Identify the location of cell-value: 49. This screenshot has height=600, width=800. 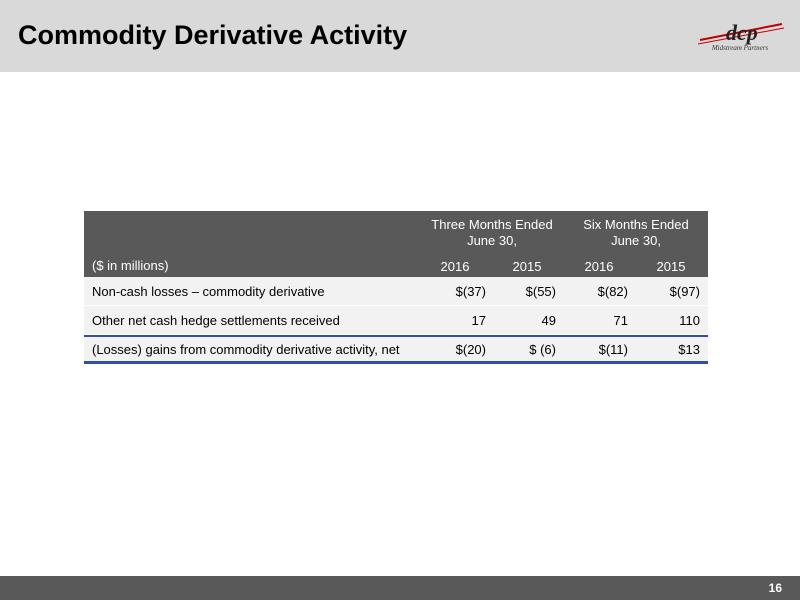
(548, 320).